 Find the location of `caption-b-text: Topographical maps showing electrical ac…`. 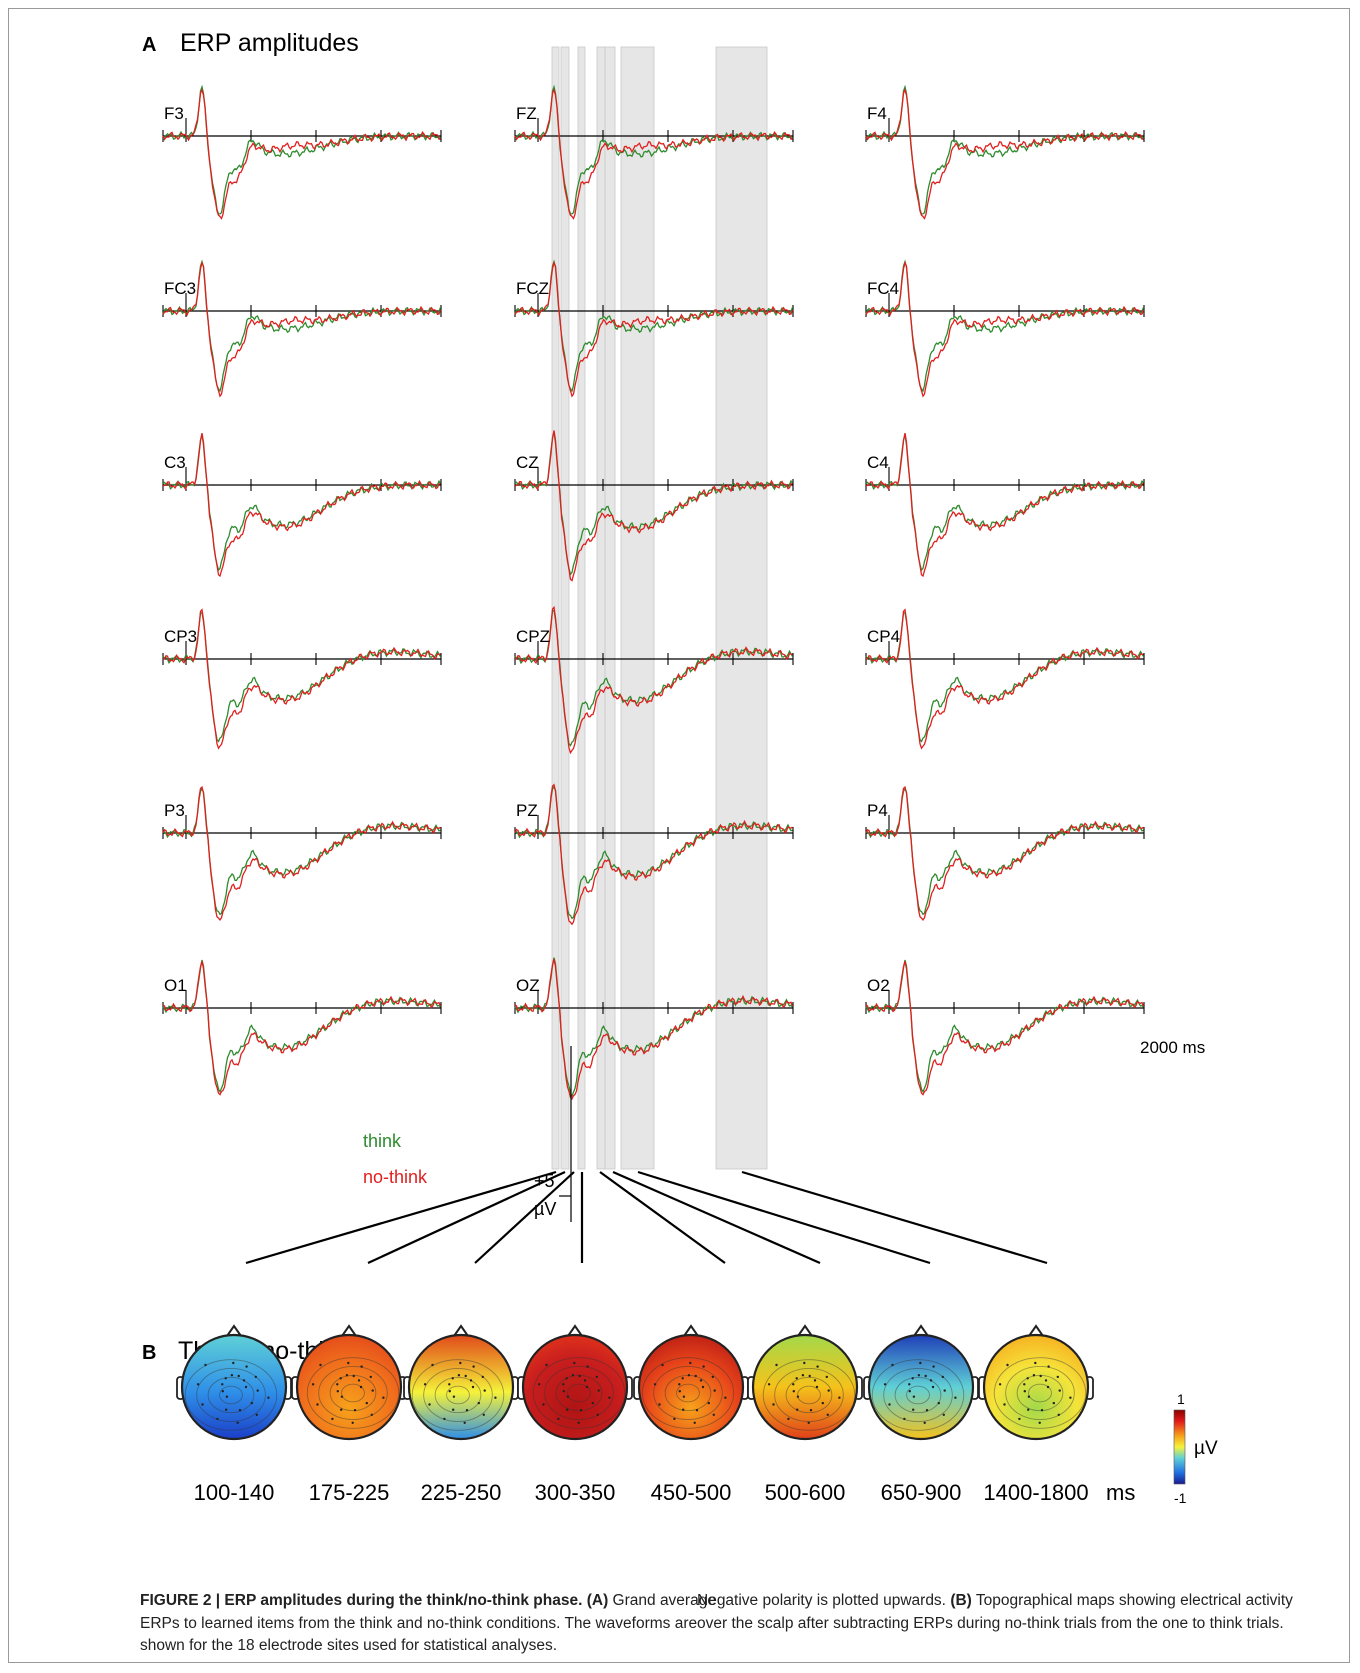

caption-b-text: Topographical maps showing electrical ac… is located at coordinates (995, 1612).